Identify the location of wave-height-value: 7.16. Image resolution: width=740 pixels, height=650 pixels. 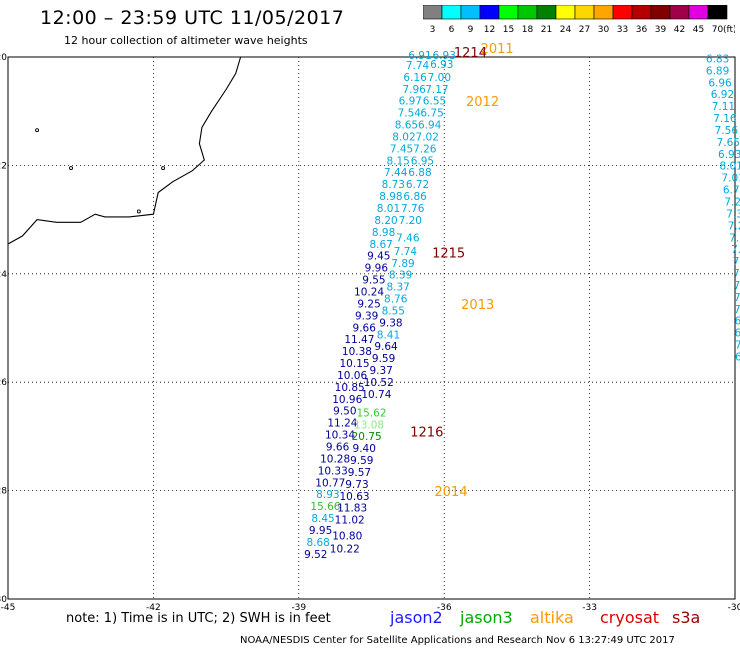
(725, 119).